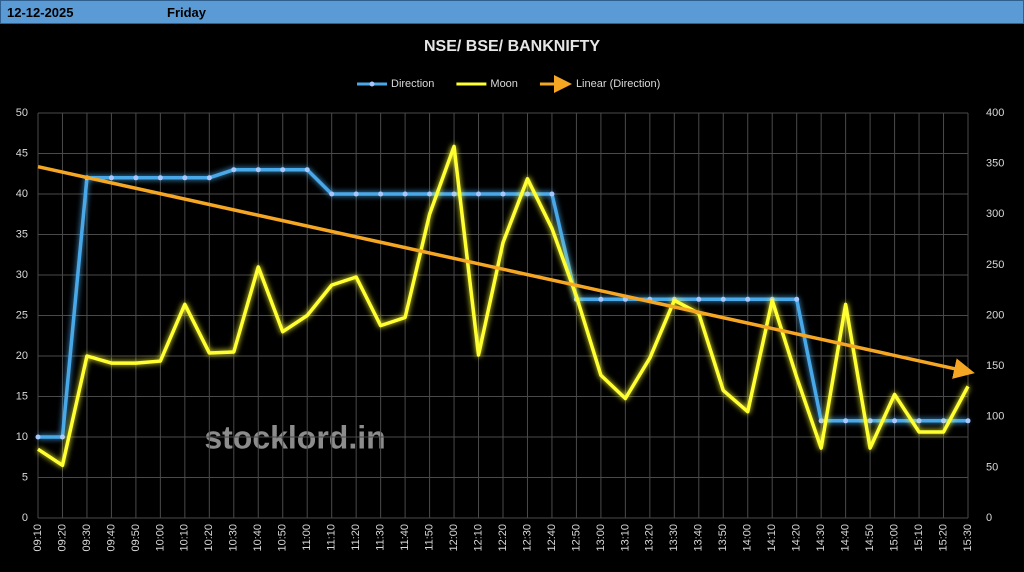  Describe the element at coordinates (919, 538) in the screenshot. I see `x-tick-label: 15:10` at that location.